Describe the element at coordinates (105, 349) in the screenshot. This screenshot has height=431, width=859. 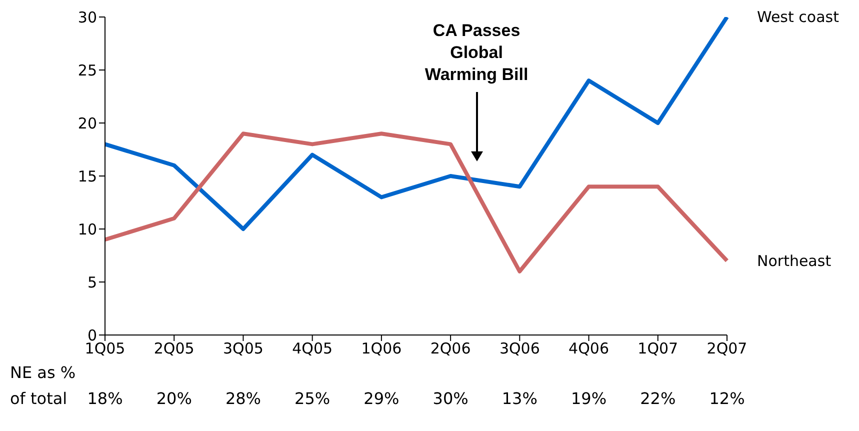
I see `x-tick-label: 1Q05` at that location.